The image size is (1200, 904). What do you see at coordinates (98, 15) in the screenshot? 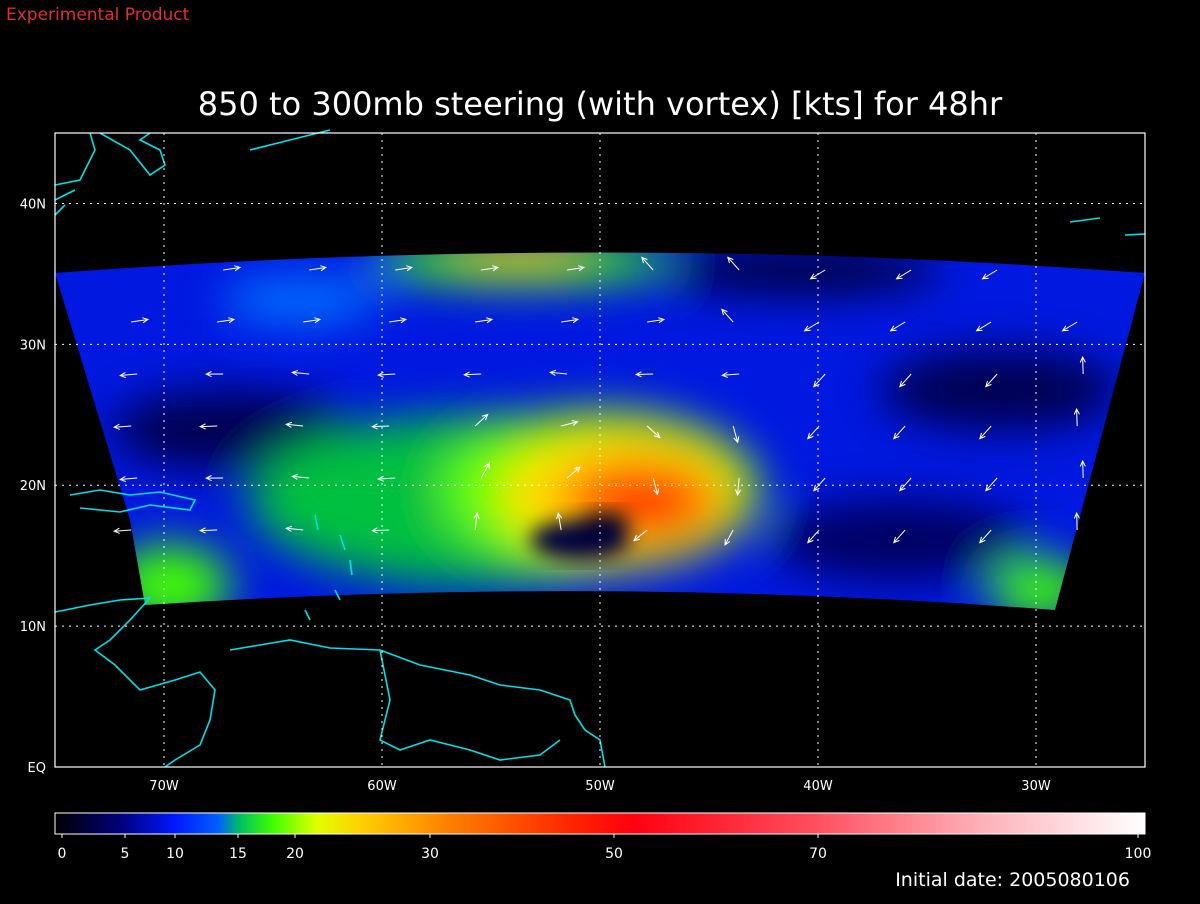
I see `product-label: Experimental Product` at bounding box center [98, 15].